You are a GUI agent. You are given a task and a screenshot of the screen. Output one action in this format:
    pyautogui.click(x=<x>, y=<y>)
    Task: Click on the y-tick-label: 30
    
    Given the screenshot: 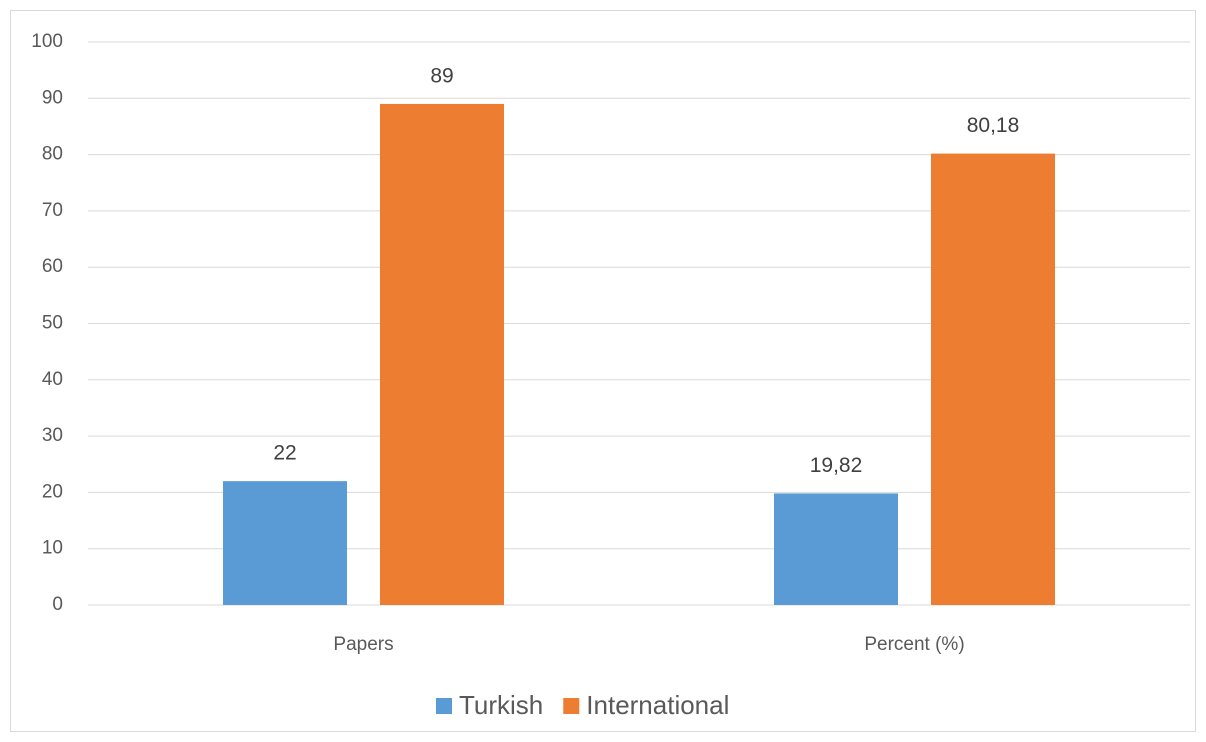 What is the action you would take?
    pyautogui.click(x=52, y=435)
    